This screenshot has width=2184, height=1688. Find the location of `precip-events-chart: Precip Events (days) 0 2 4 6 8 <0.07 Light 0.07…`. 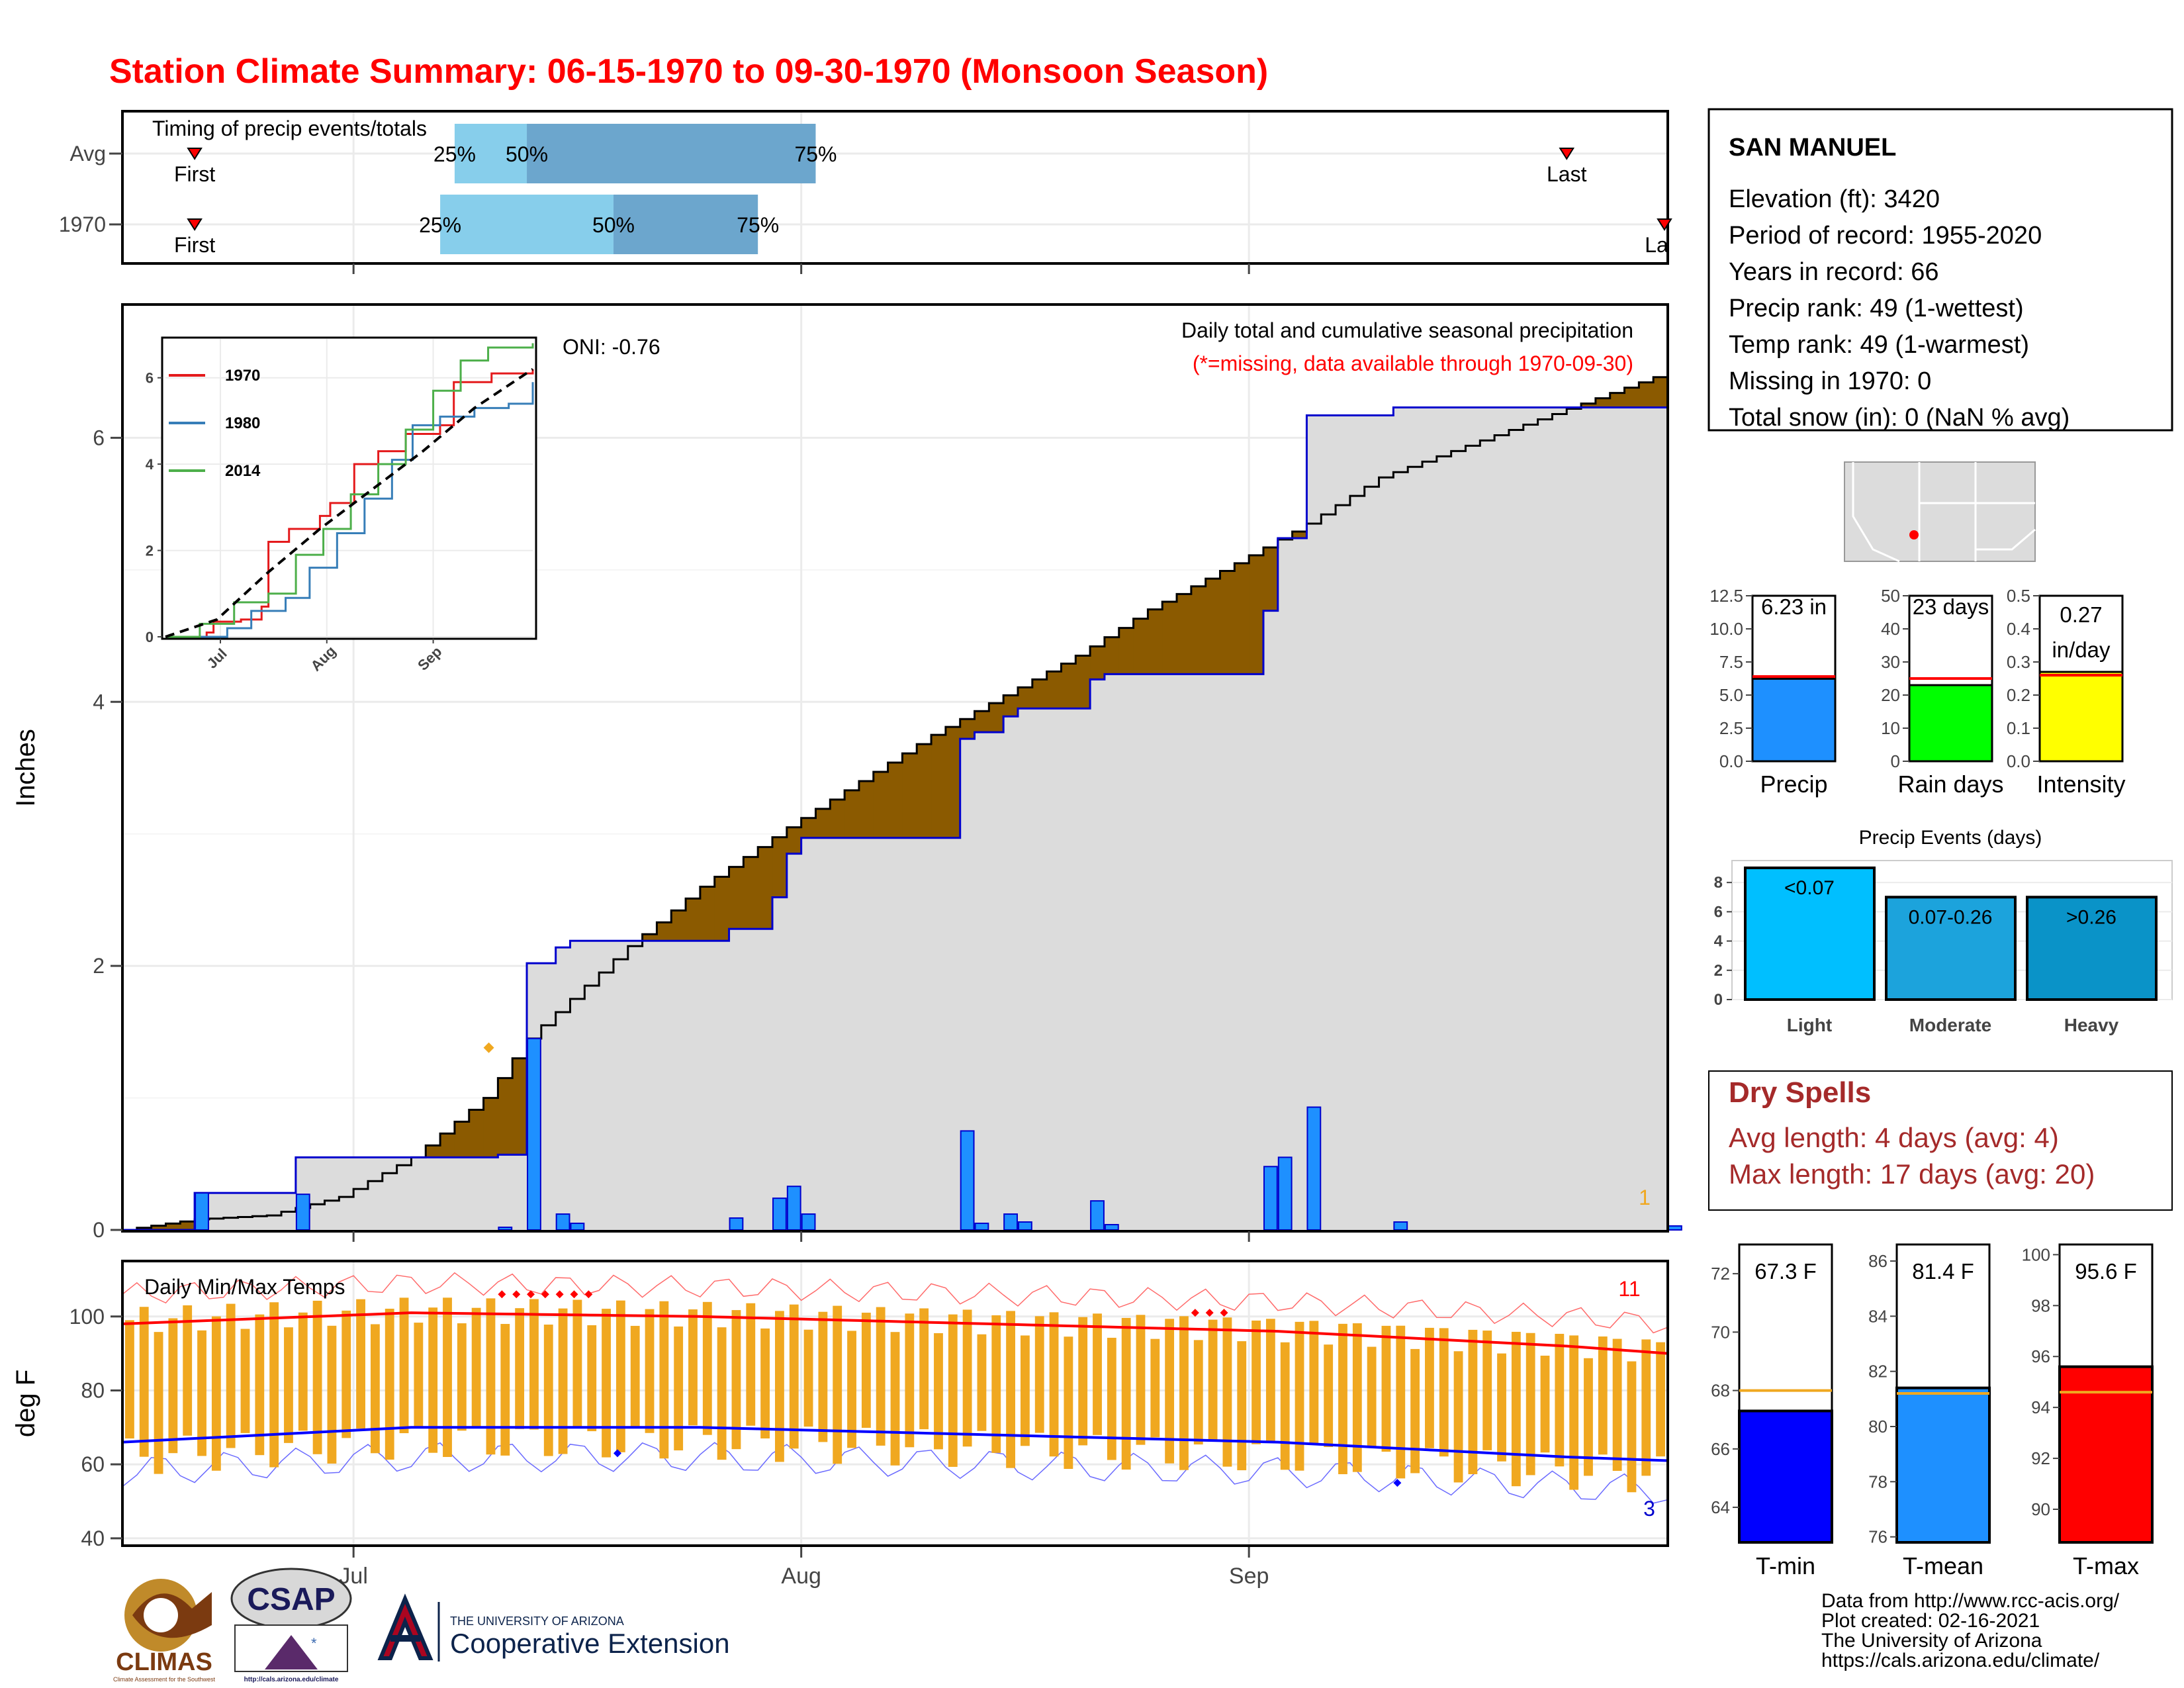

precip-events-chart: Precip Events (days) 0 2 4 6 8 <0.07 Light 0.07… is located at coordinates (1943, 931).